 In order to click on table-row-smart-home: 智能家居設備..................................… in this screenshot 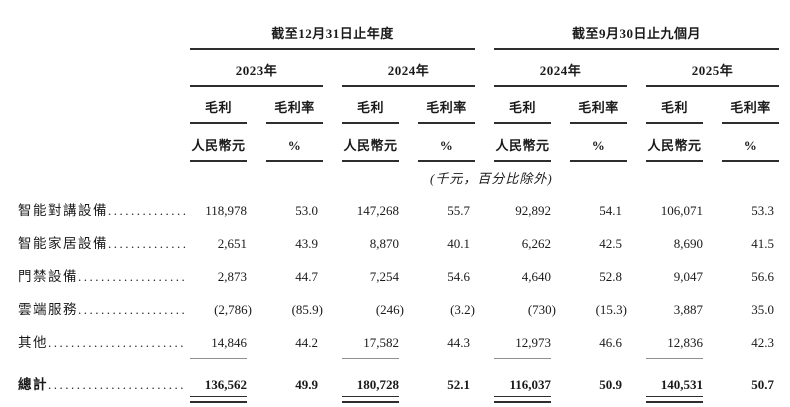, I will do `click(398, 243)`.